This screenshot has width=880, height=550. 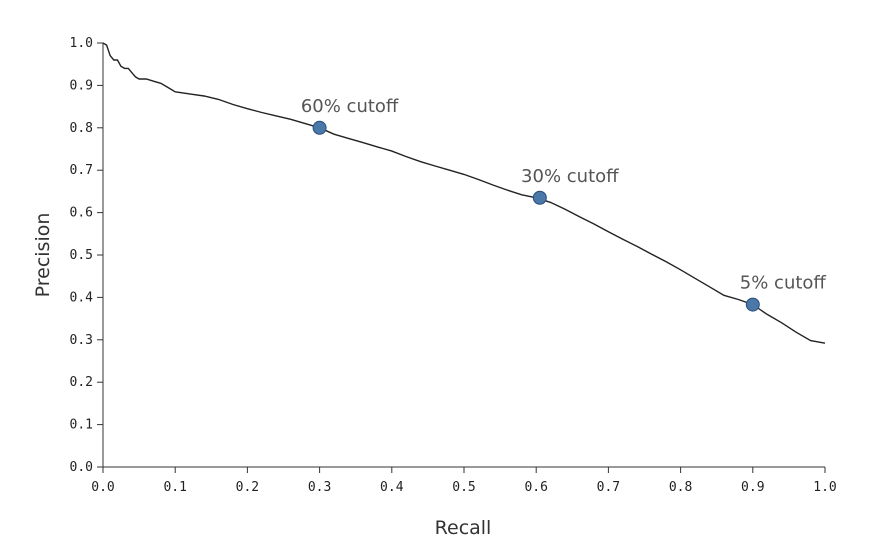 I want to click on cutoff-label: 5% cutoff, so click(x=783, y=283).